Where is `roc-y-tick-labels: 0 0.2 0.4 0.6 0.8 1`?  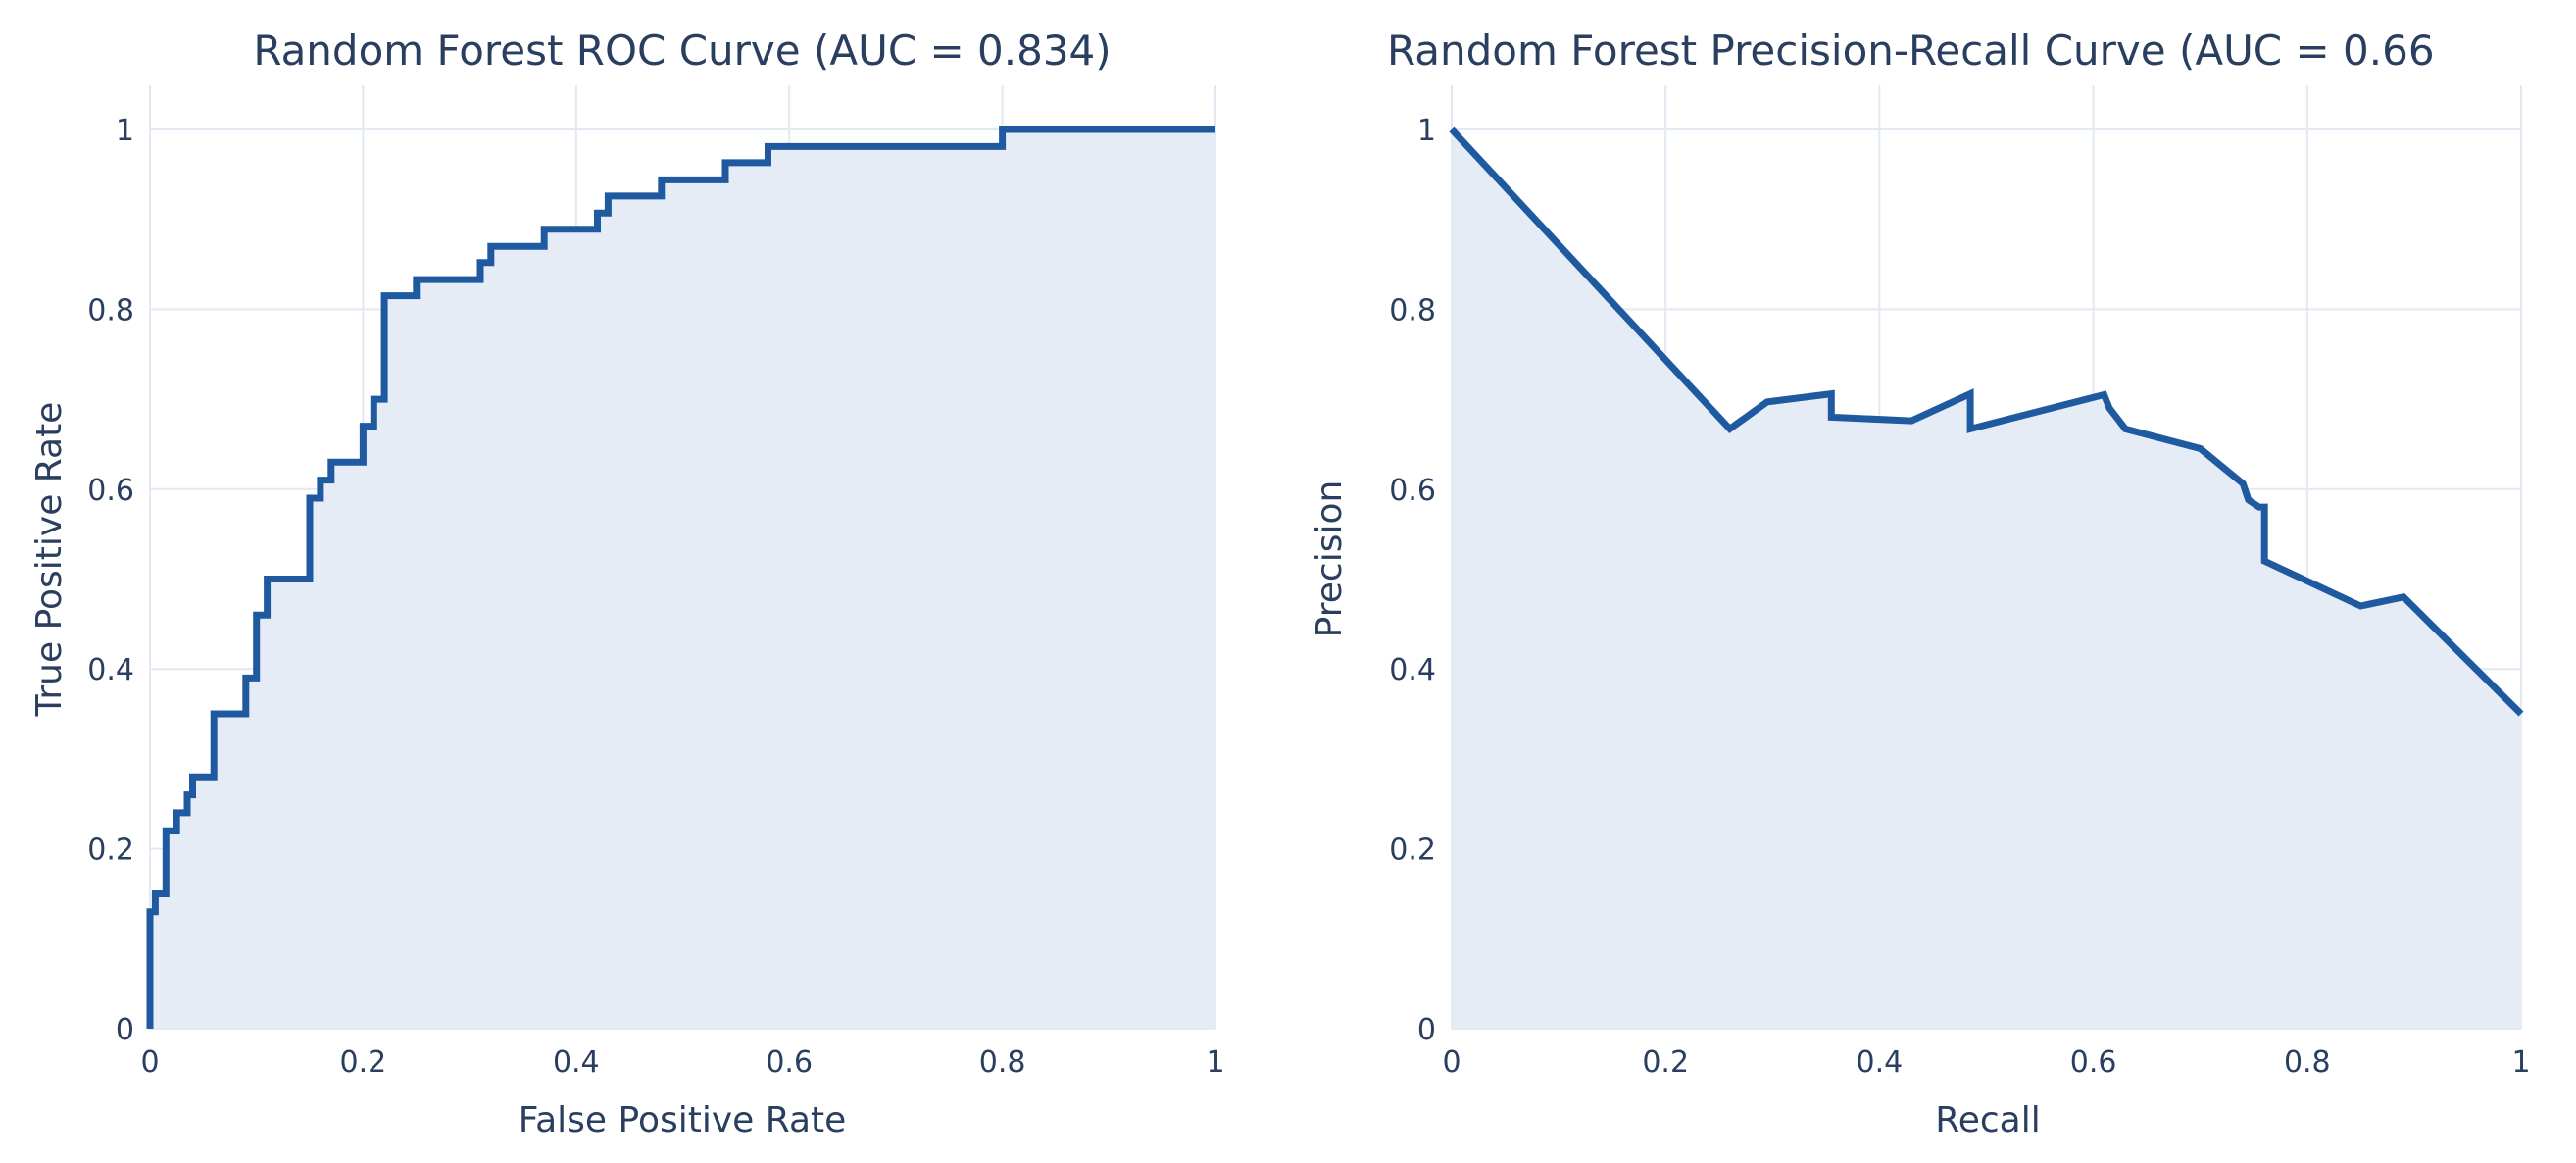
roc-y-tick-labels: 0 0.2 0.4 0.6 0.8 1 is located at coordinates (110, 581).